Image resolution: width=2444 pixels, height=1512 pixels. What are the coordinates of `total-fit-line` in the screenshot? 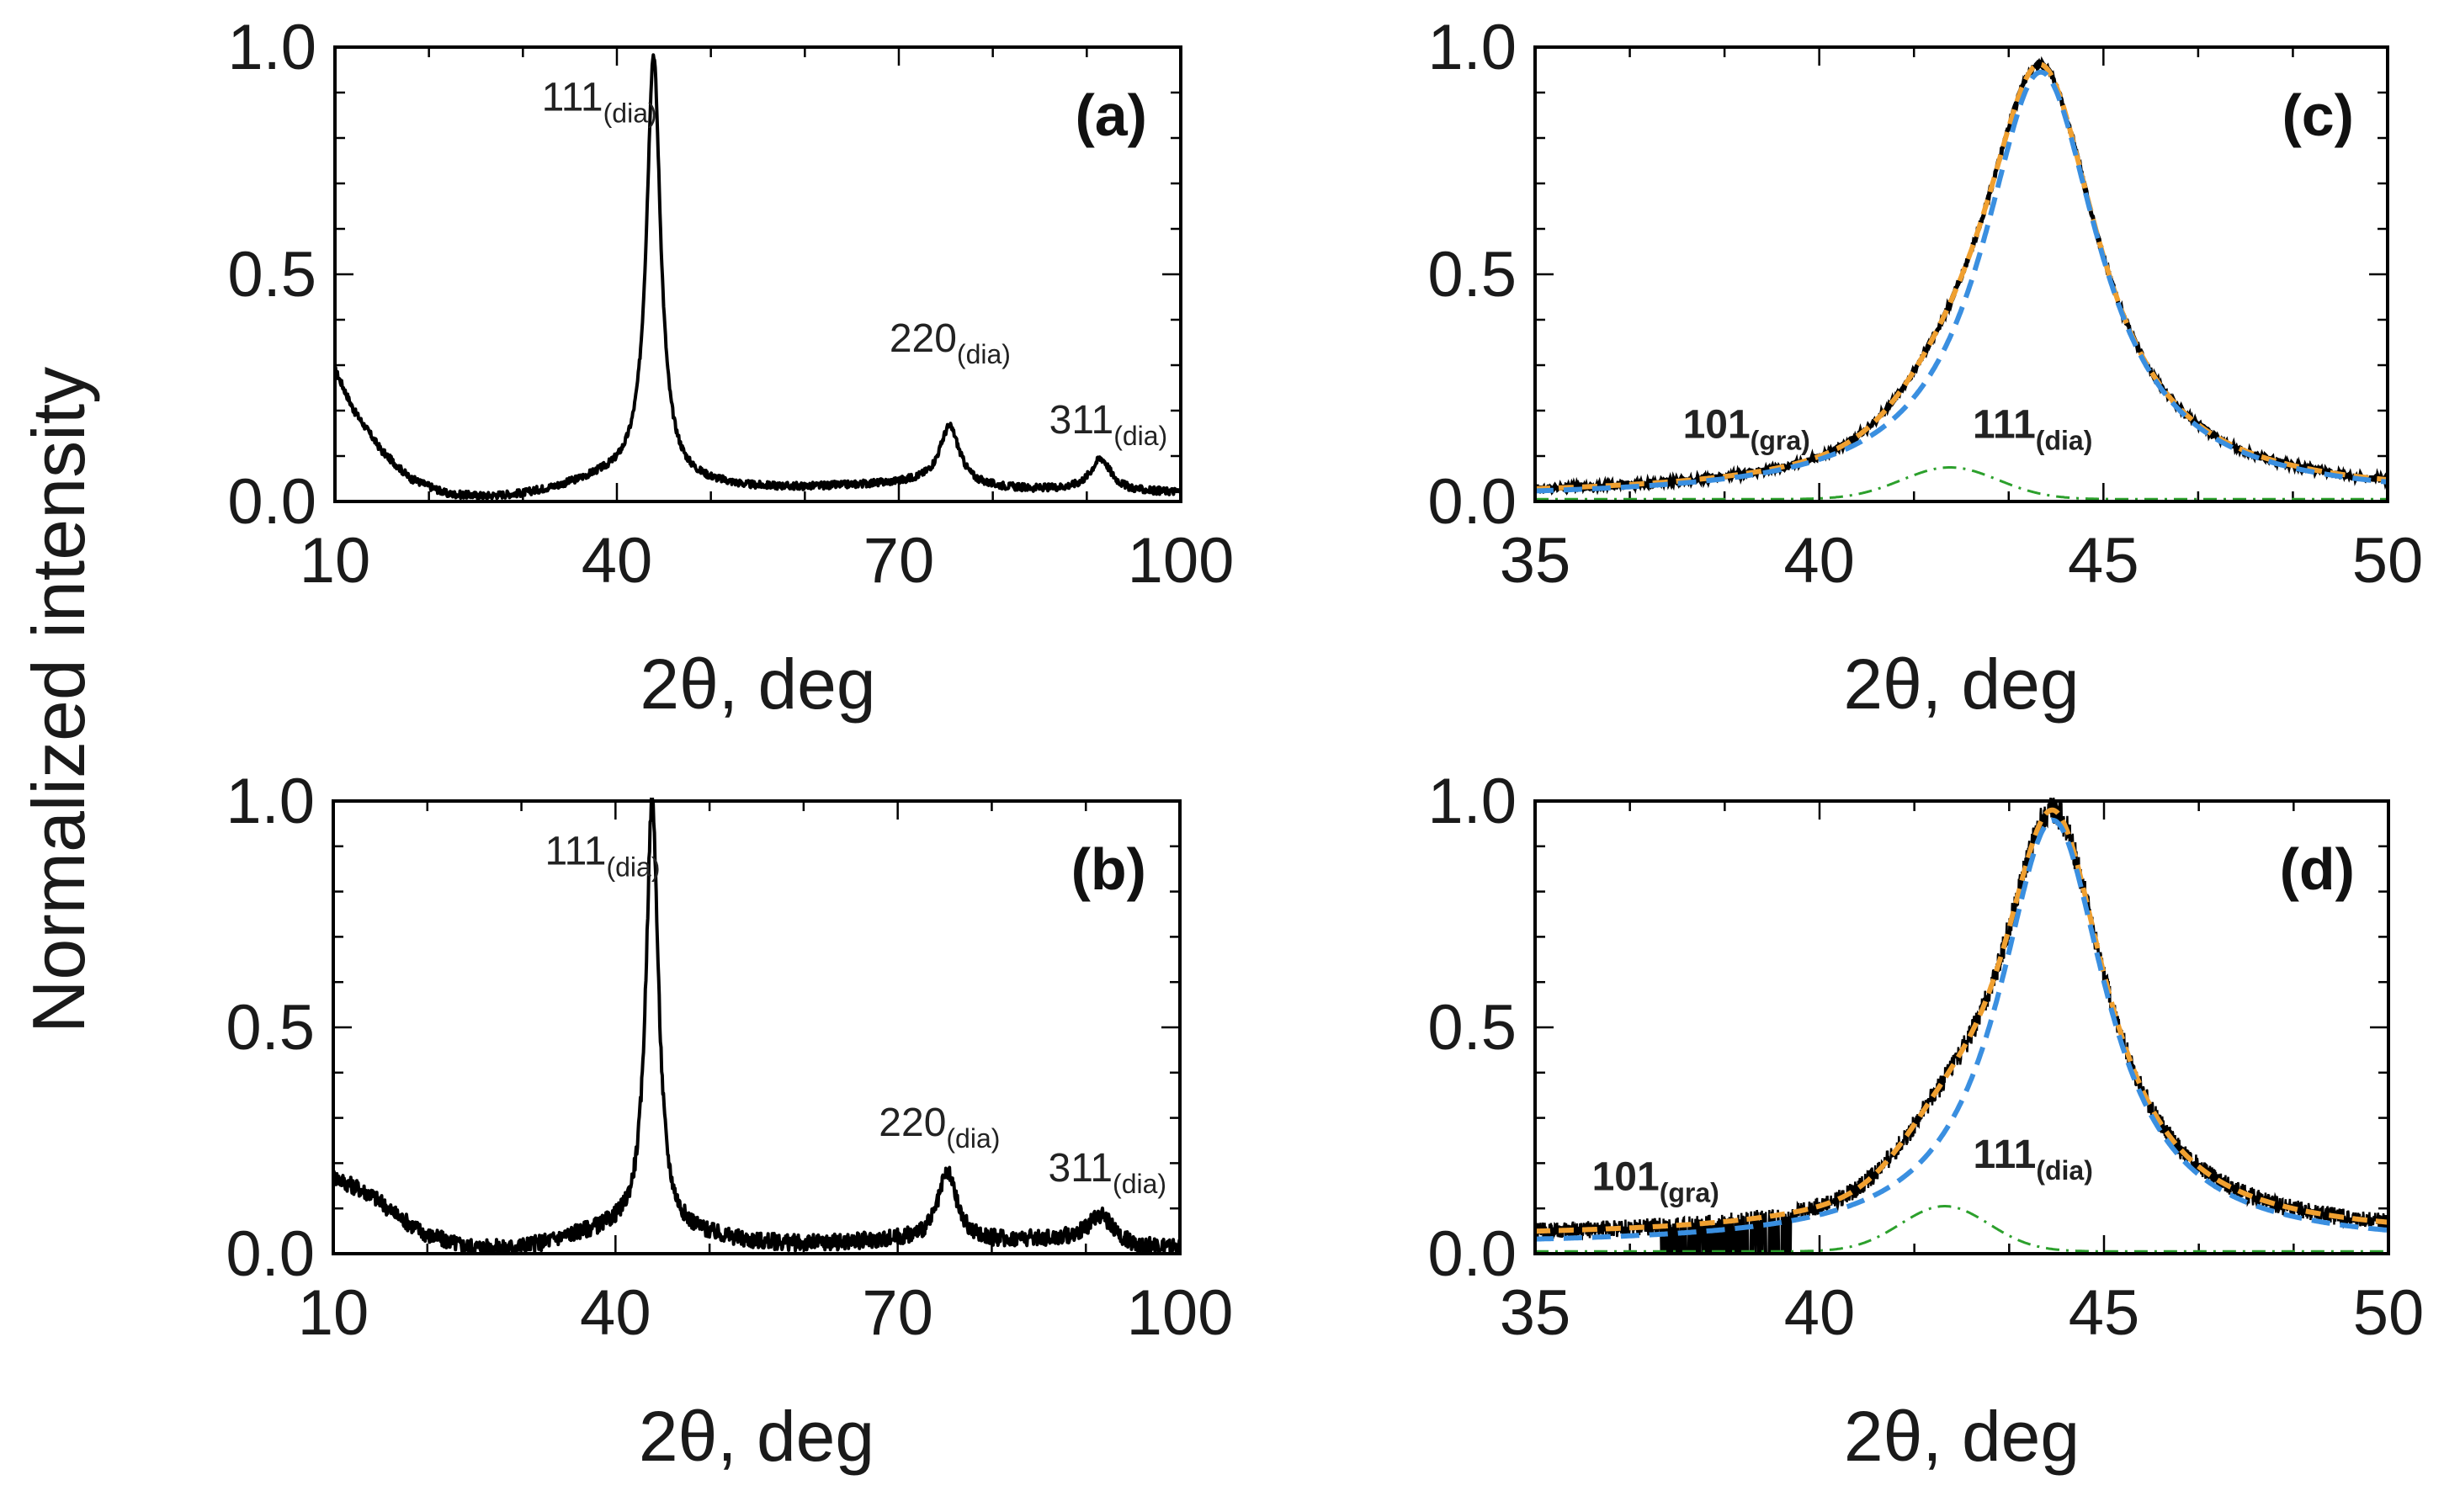 It's located at (1961, 1020).